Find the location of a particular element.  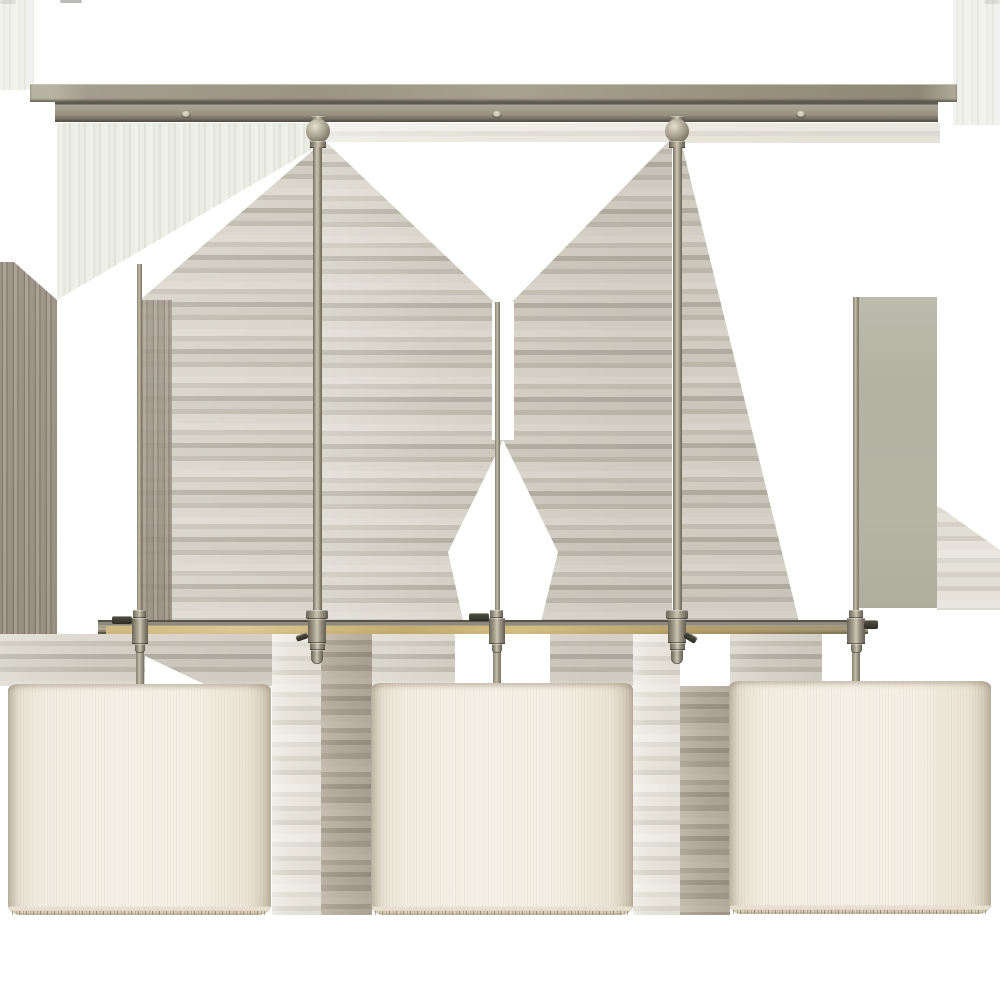

bg-taupe-column-mid-left is located at coordinates (156, 467).